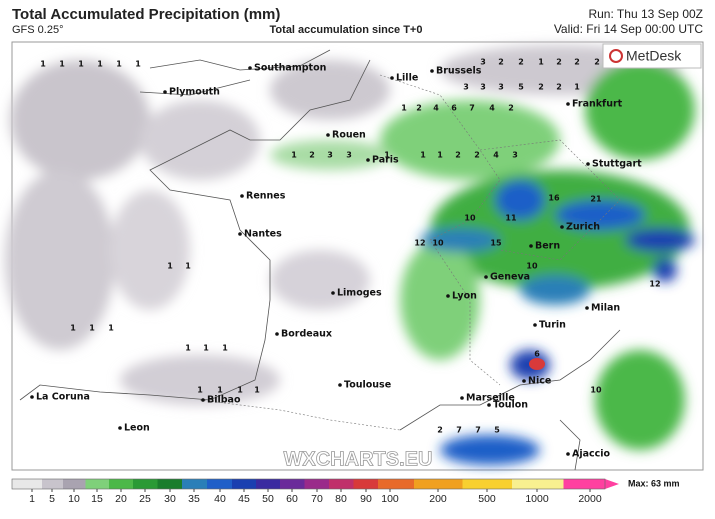 Image resolution: width=715 pixels, height=519 pixels. I want to click on city-label: Bilbao, so click(224, 400).